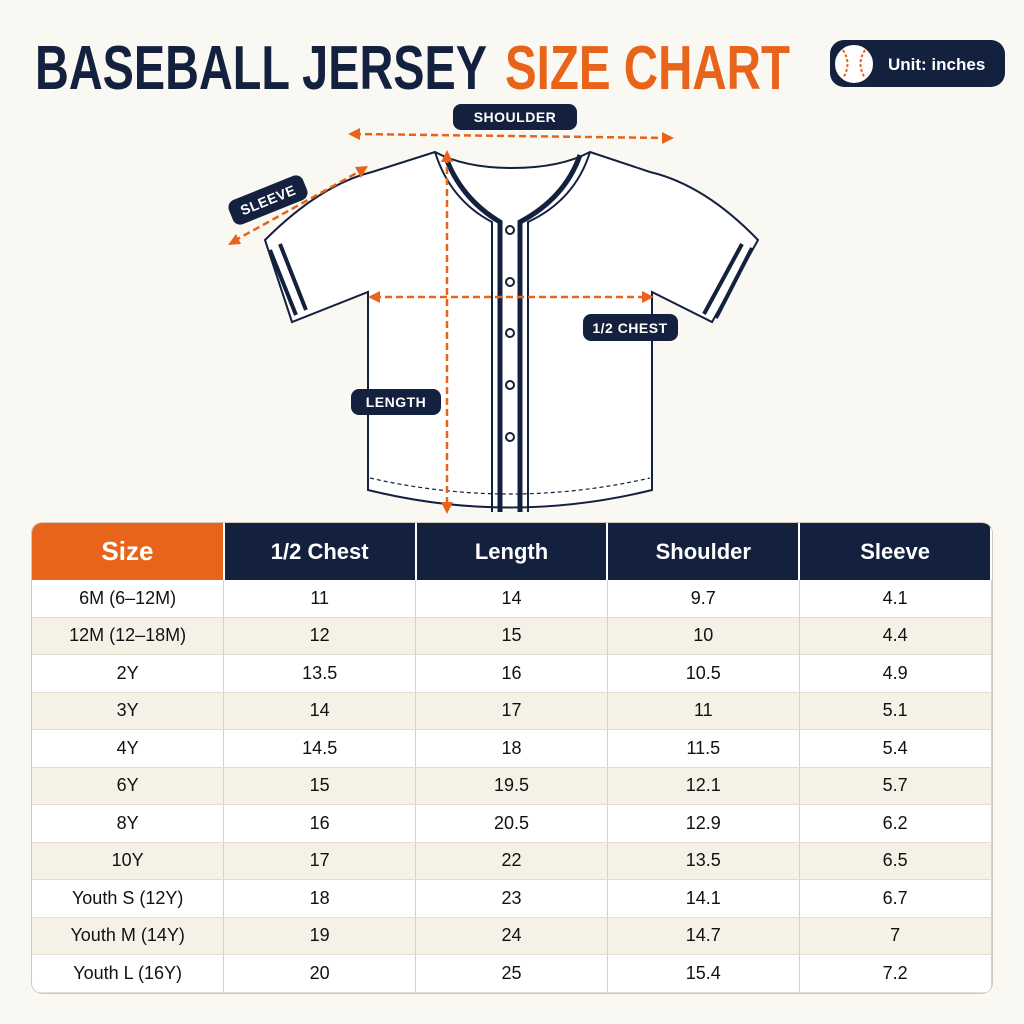 The height and width of the screenshot is (1024, 1024). I want to click on length-label: LENGTH, so click(396, 402).